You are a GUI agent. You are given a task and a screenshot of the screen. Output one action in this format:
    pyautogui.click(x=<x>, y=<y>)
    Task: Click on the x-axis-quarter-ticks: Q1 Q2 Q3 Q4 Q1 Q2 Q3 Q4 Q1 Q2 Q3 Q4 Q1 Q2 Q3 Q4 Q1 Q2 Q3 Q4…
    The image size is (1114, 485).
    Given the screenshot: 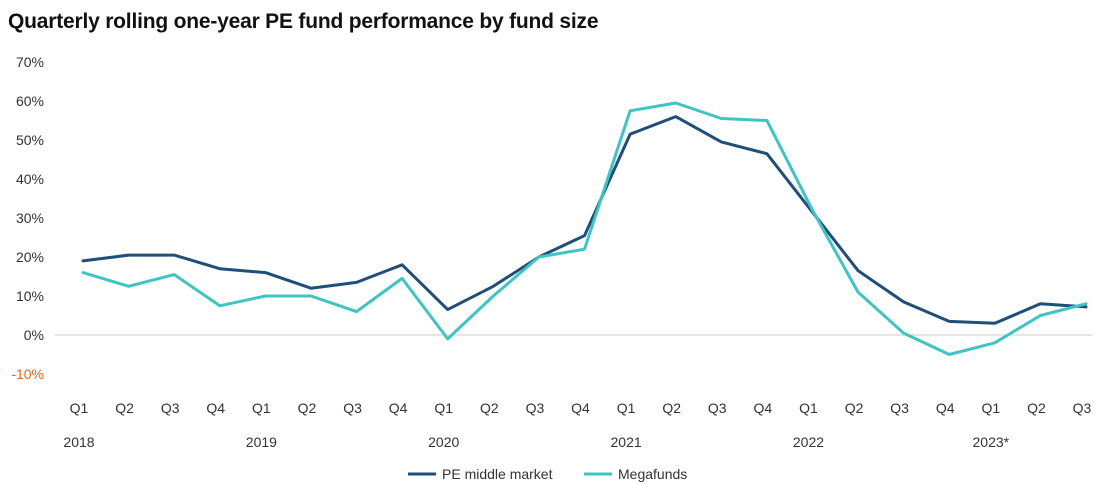 What is the action you would take?
    pyautogui.click(x=581, y=408)
    